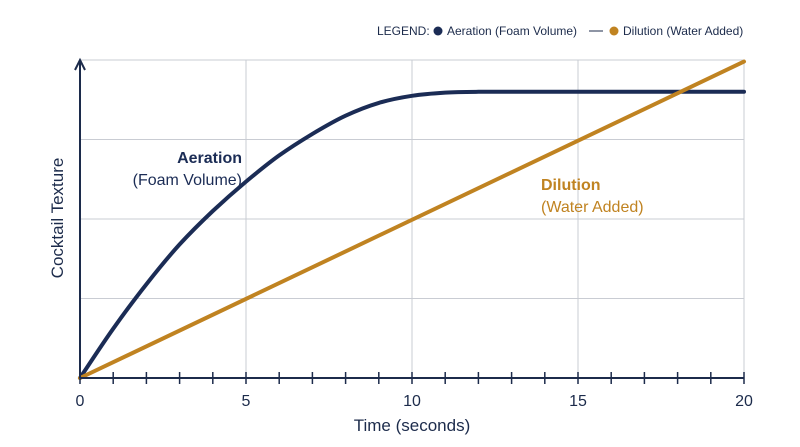 This screenshot has height=447, width=800. Describe the element at coordinates (209, 158) in the screenshot. I see `annotation-aeration-title: Aeration` at that location.